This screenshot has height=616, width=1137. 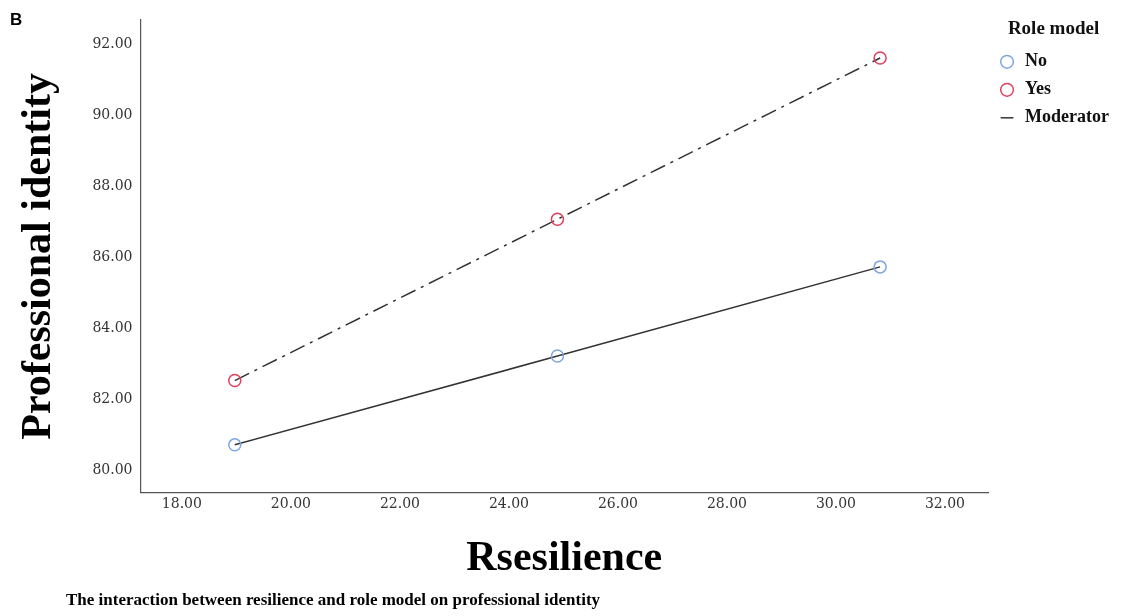 What do you see at coordinates (1038, 88) in the screenshot?
I see `legend-label: Yes` at bounding box center [1038, 88].